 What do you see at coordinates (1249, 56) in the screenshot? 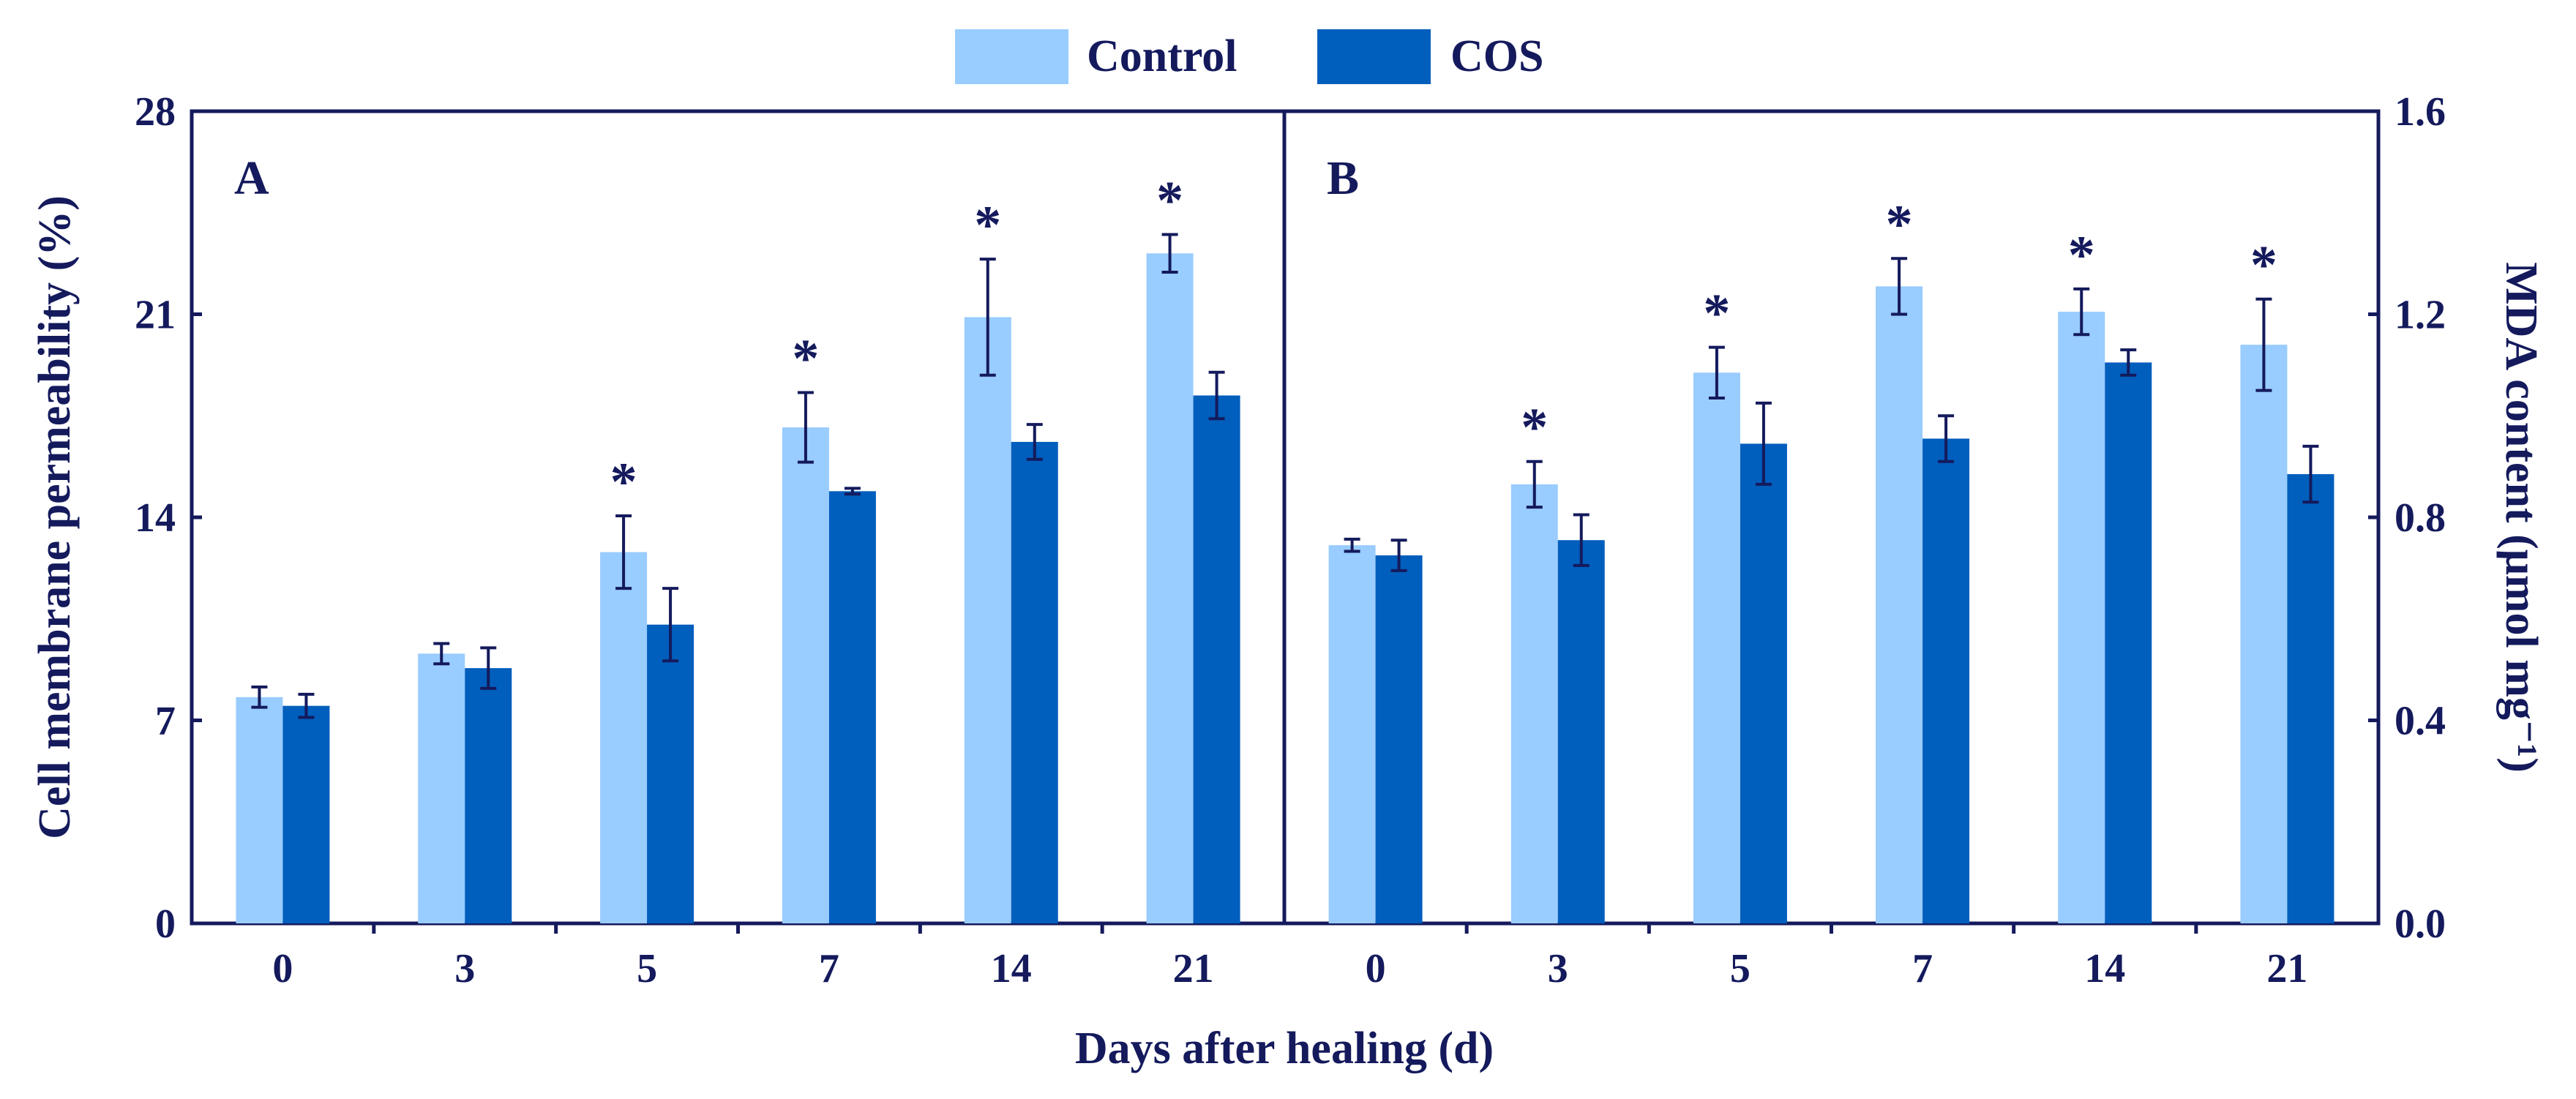
I see `legend: Control COS` at bounding box center [1249, 56].